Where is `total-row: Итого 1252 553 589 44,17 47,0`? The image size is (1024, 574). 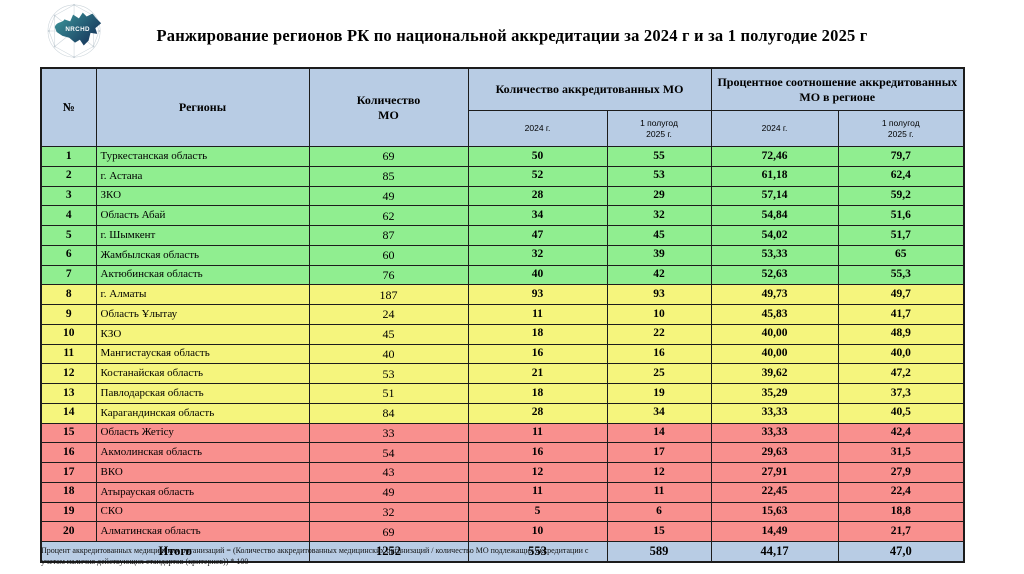 total-row: Итого 1252 553 589 44,17 47,0 is located at coordinates (502, 552).